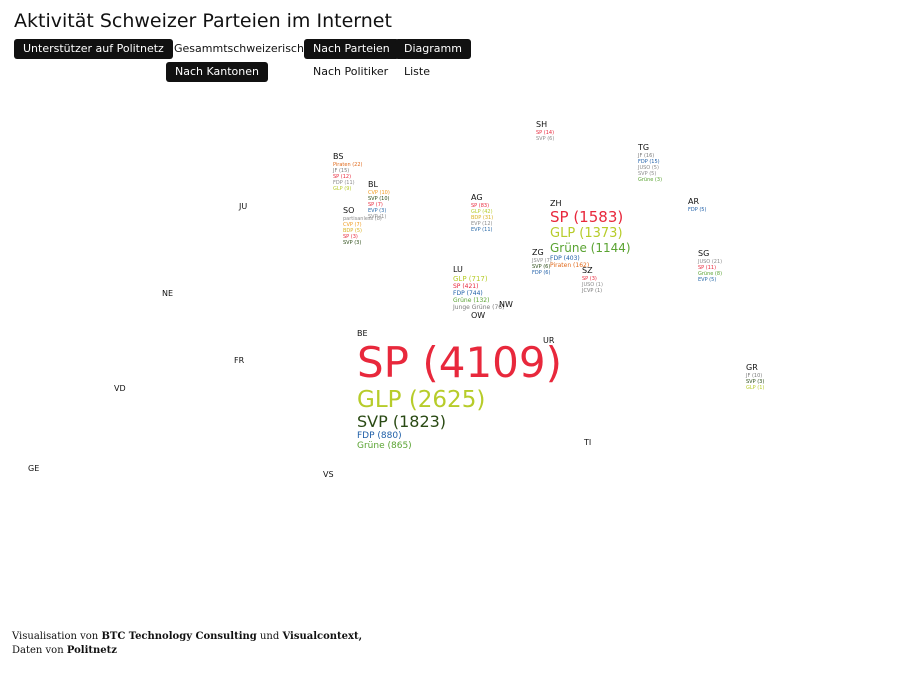  I want to click on canton-party-entry: JF (10), so click(754, 376).